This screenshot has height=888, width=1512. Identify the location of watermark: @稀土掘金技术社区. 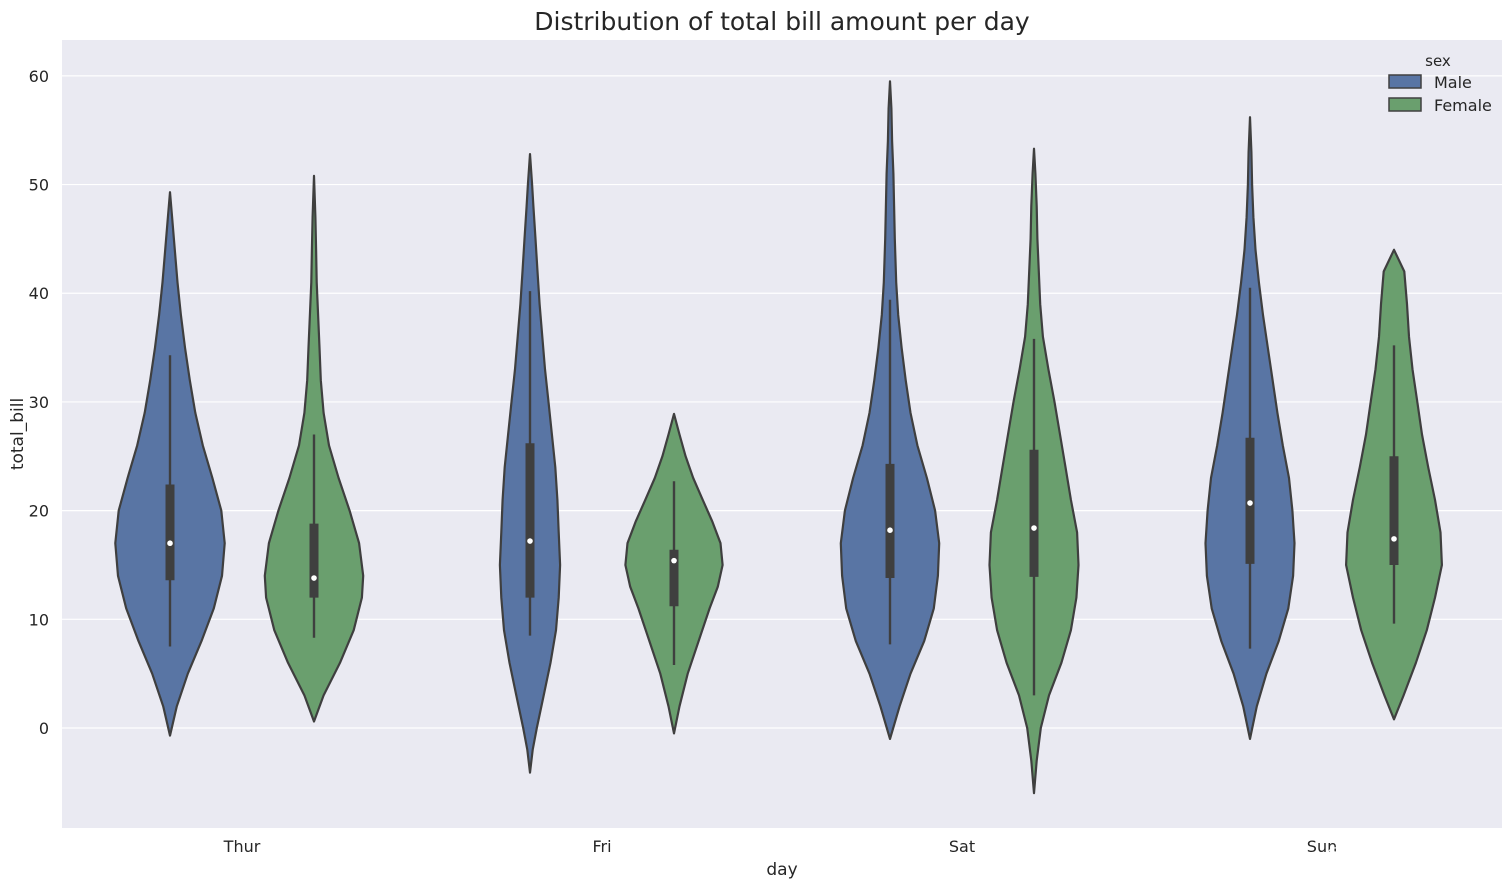
(1407, 854).